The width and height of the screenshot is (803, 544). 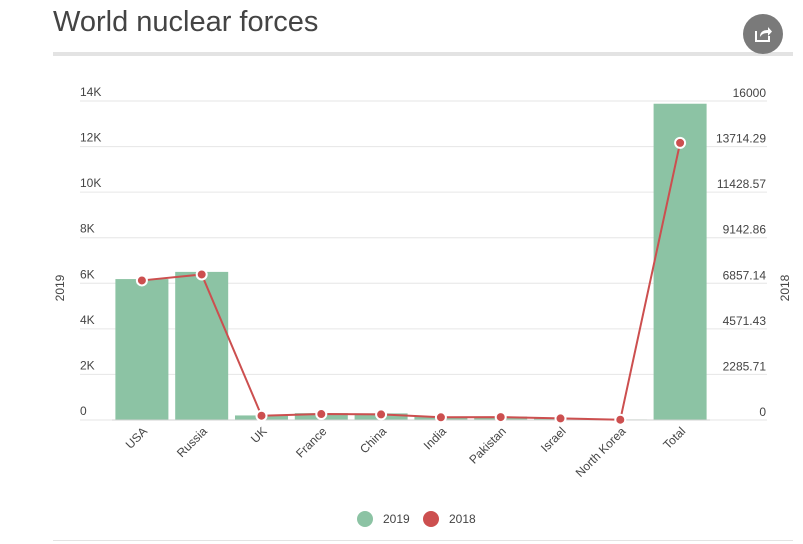 What do you see at coordinates (202, 345) in the screenshot?
I see `bar-russia` at bounding box center [202, 345].